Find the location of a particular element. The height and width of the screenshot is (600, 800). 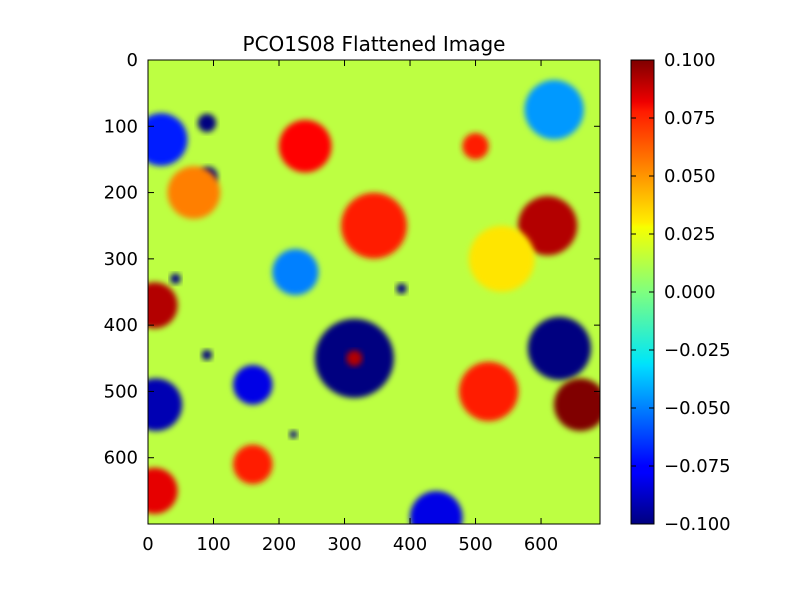

y-tick-label: 0 is located at coordinates (132, 60).